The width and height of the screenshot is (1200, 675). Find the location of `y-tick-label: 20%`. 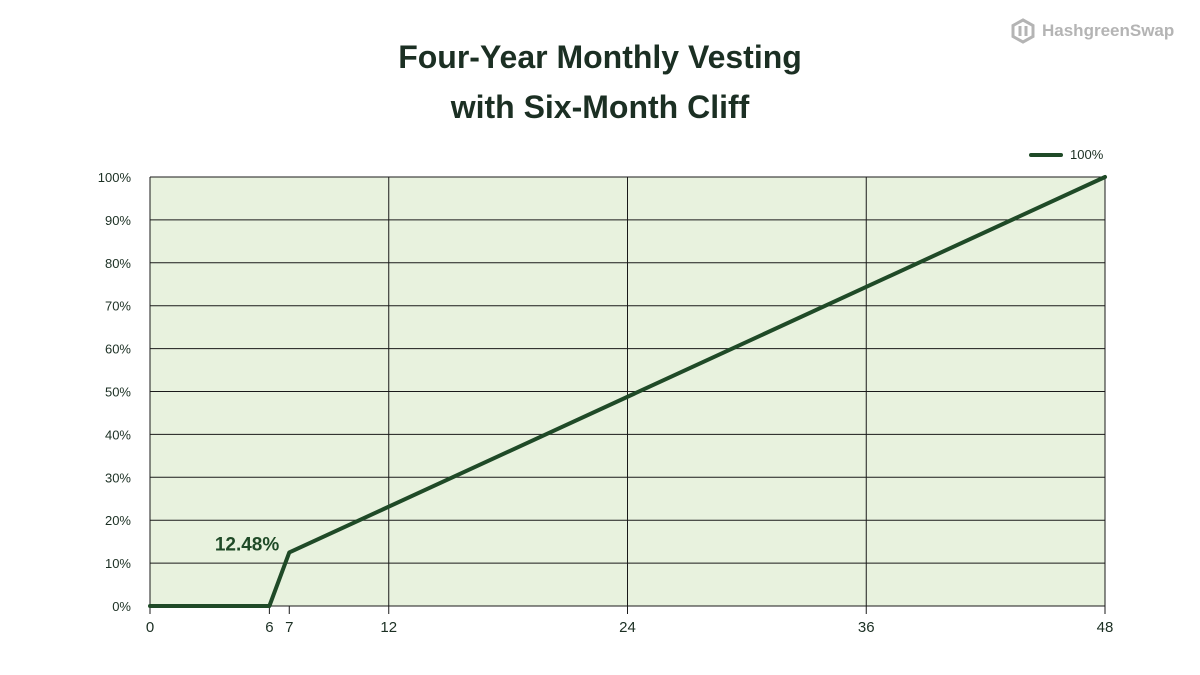

y-tick-label: 20% is located at coordinates (118, 520).